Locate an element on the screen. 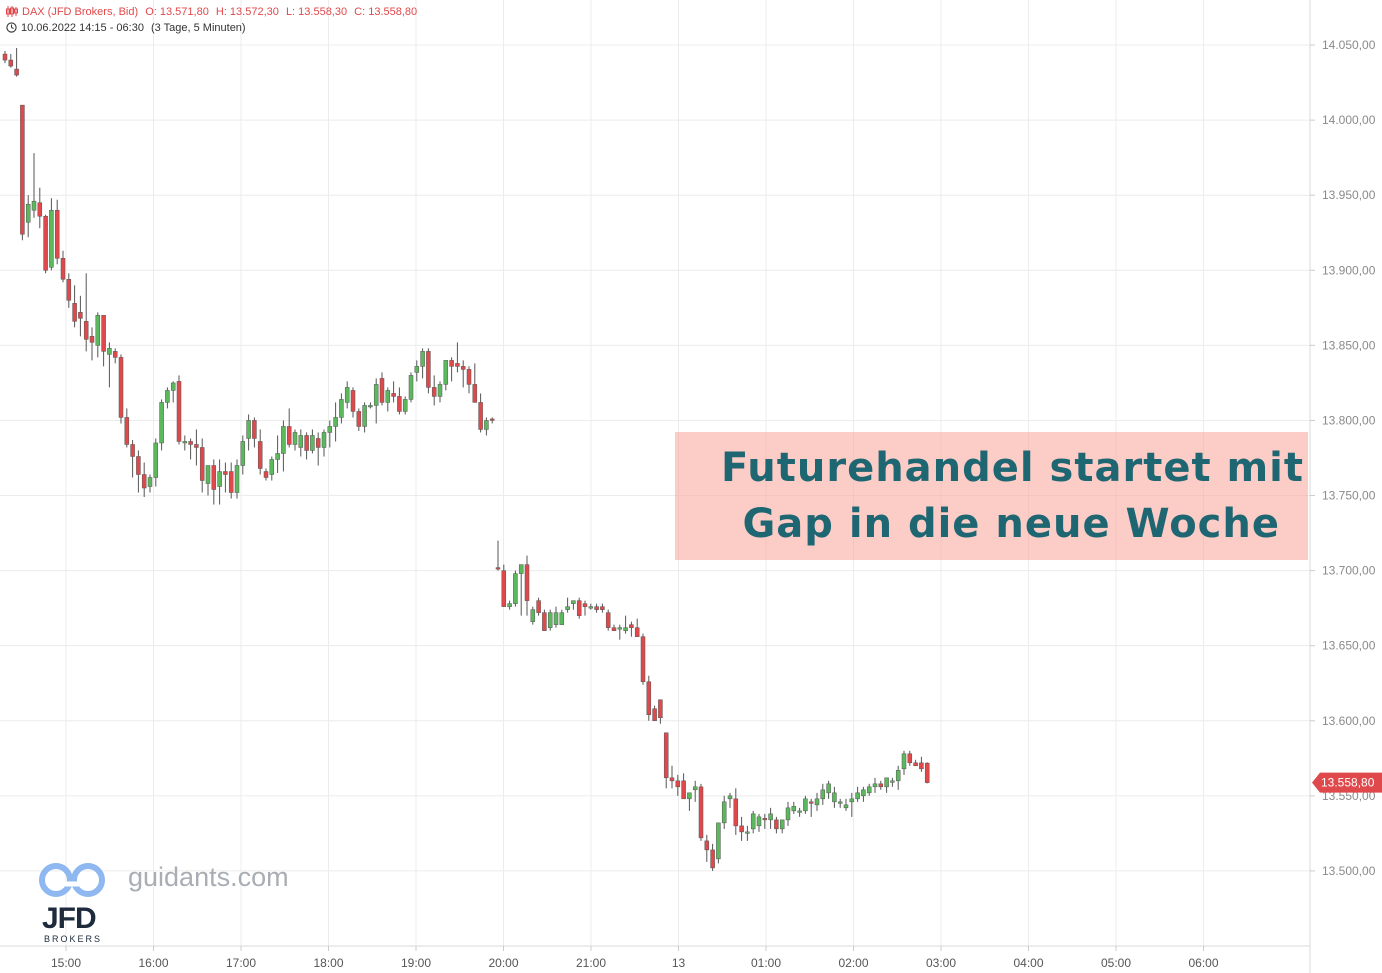 The image size is (1382, 973). ohlc-low: L: 13.558,30 is located at coordinates (316, 12).